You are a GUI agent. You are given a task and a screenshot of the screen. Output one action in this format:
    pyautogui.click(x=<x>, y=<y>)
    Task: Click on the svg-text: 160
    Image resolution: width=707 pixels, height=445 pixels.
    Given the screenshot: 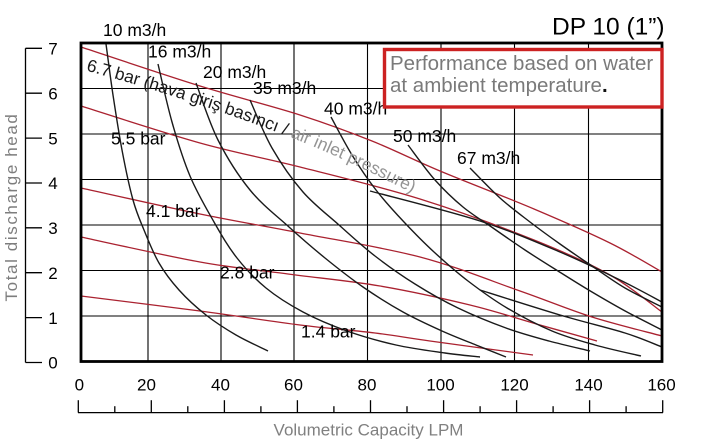 What is the action you would take?
    pyautogui.click(x=661, y=385)
    